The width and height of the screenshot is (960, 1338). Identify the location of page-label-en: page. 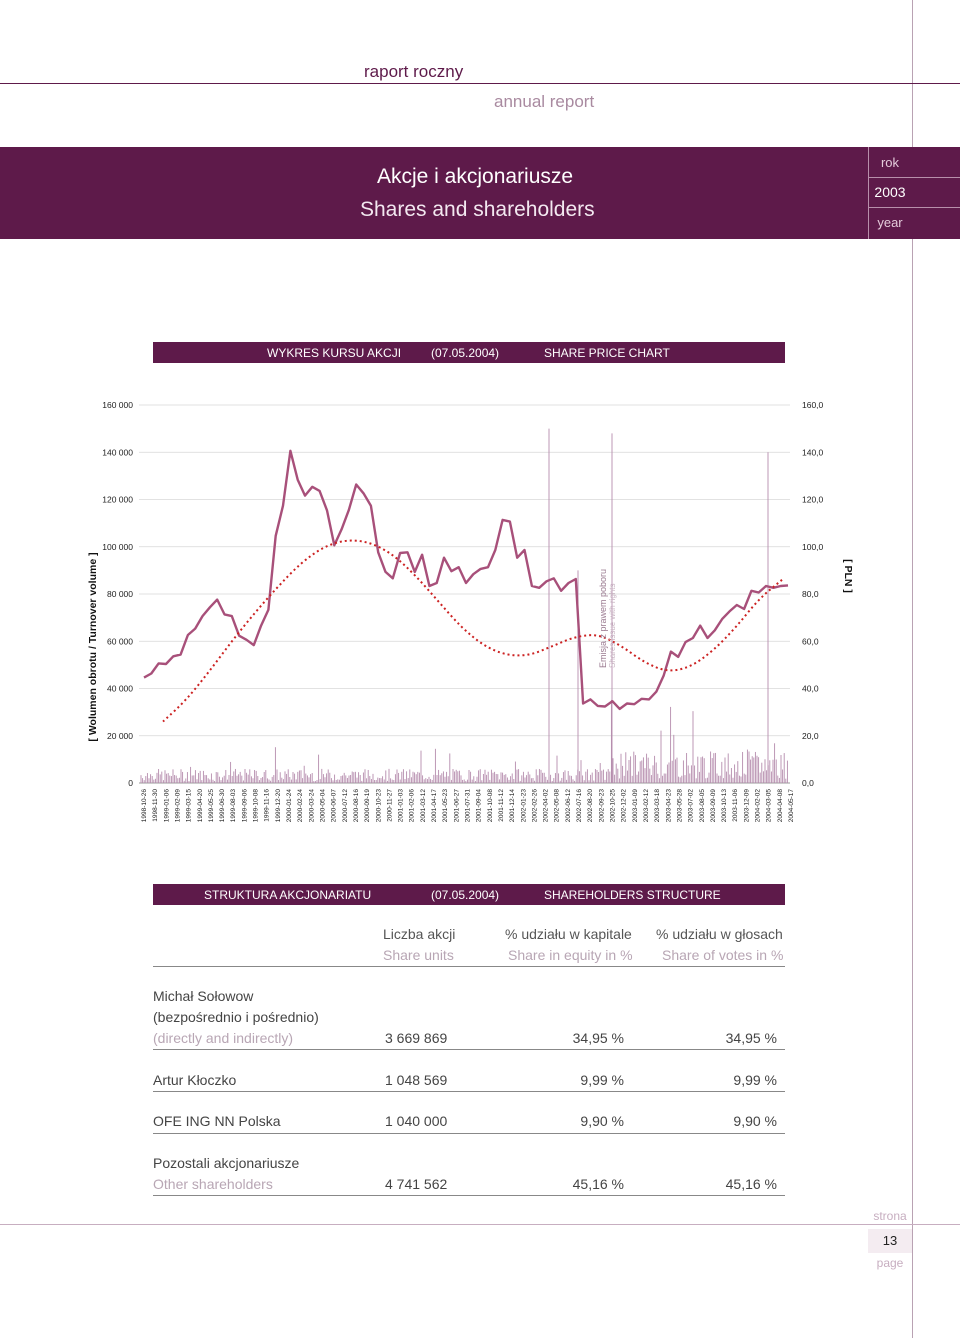
(890, 1263).